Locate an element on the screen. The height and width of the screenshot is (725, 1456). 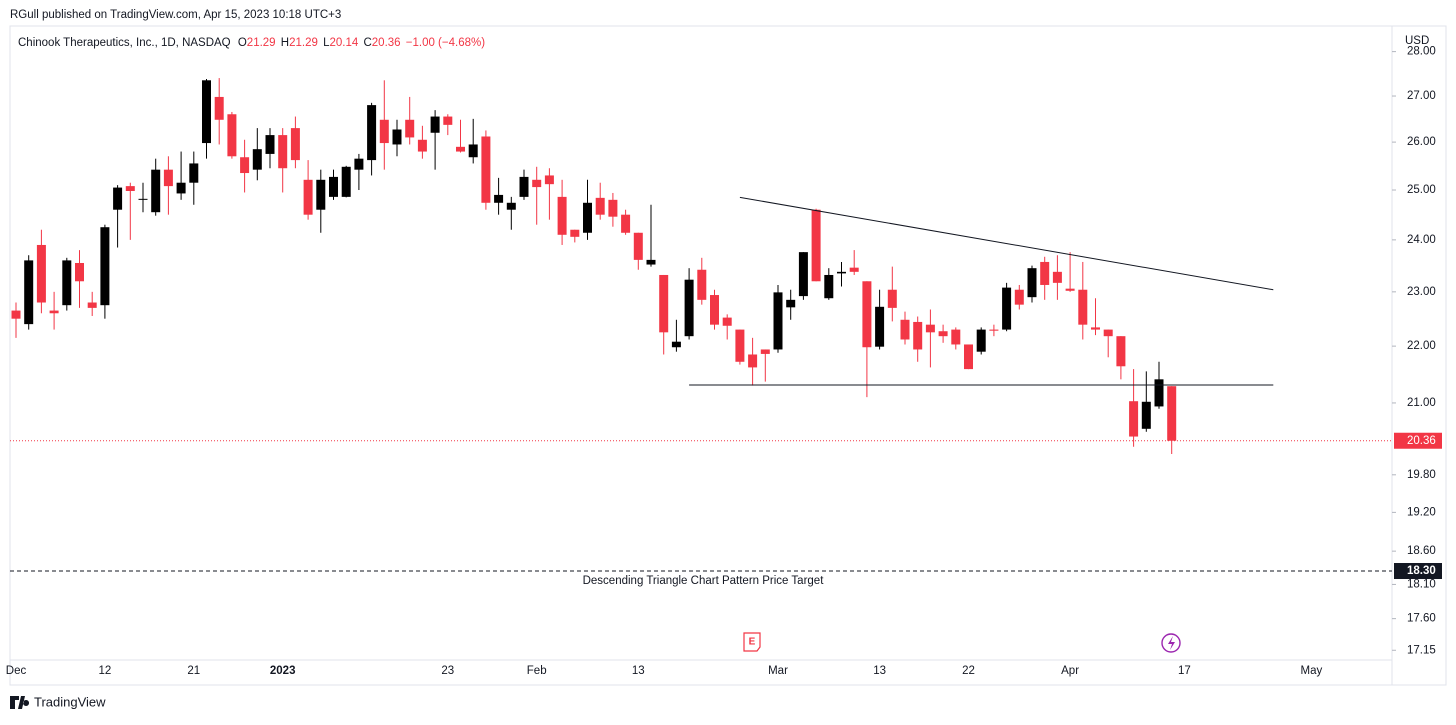
y-tick-label: 18.10 is located at coordinates (1421, 584).